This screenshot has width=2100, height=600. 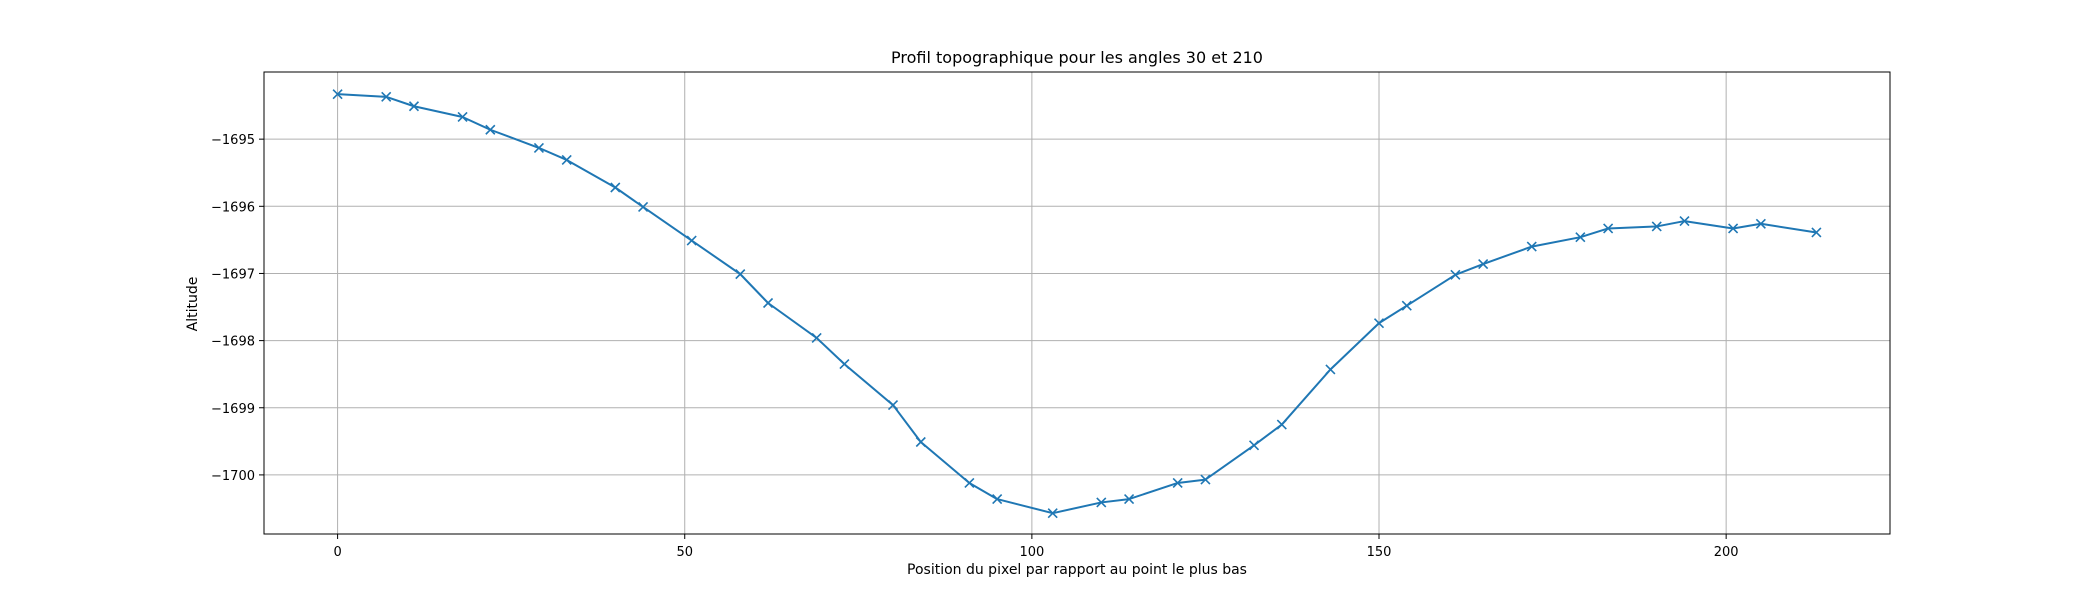 What do you see at coordinates (233, 274) in the screenshot?
I see `y-tick-label: −1697` at bounding box center [233, 274].